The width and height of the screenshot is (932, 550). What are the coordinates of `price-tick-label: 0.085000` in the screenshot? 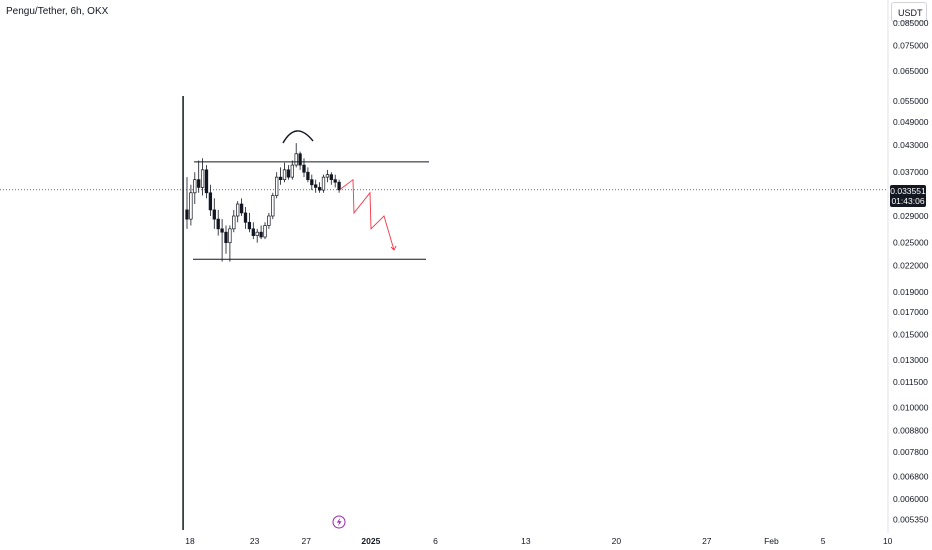 It's located at (911, 23).